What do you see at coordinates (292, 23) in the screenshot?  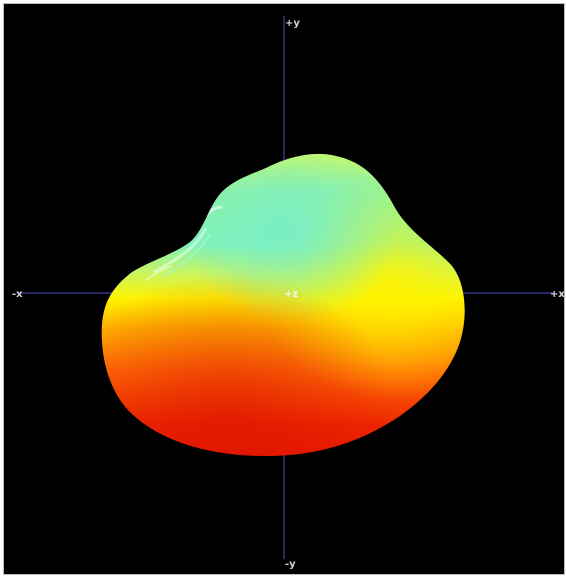 I see `pos-y-axis-label: +y` at bounding box center [292, 23].